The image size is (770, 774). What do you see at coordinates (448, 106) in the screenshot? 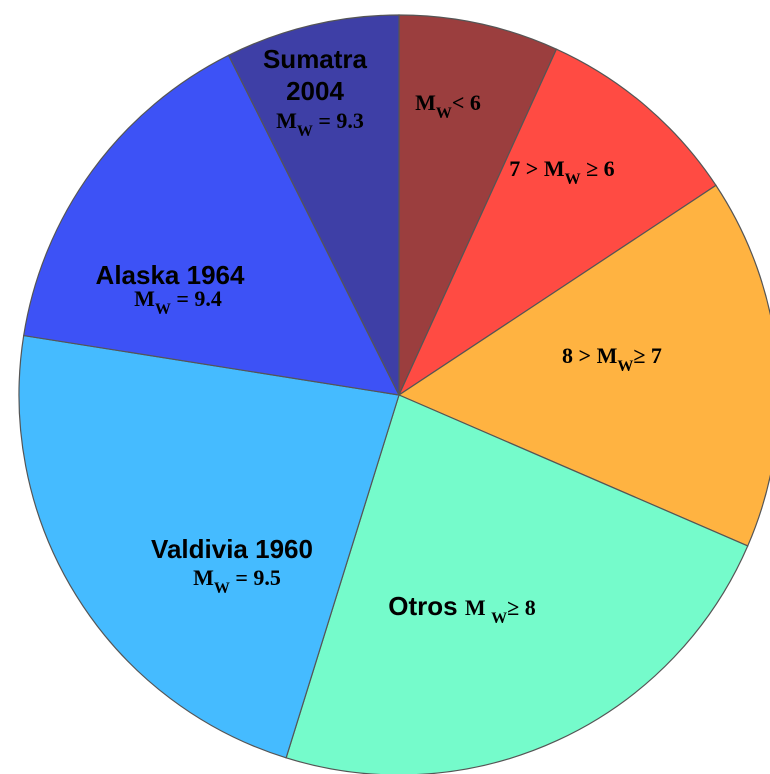
I see `slice-magnitude-mw-6: MW< 6` at bounding box center [448, 106].